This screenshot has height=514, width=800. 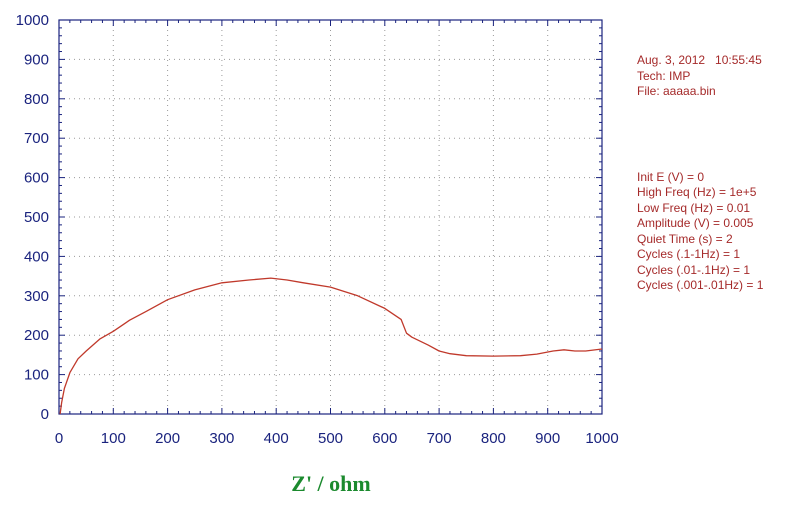 I want to click on info-param-line: Low Freq (Hz) = 0.01, so click(x=694, y=207).